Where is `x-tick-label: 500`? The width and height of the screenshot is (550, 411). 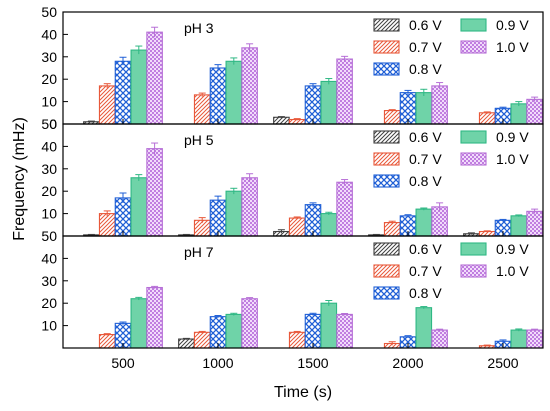 x-tick-label: 500 is located at coordinates (123, 363).